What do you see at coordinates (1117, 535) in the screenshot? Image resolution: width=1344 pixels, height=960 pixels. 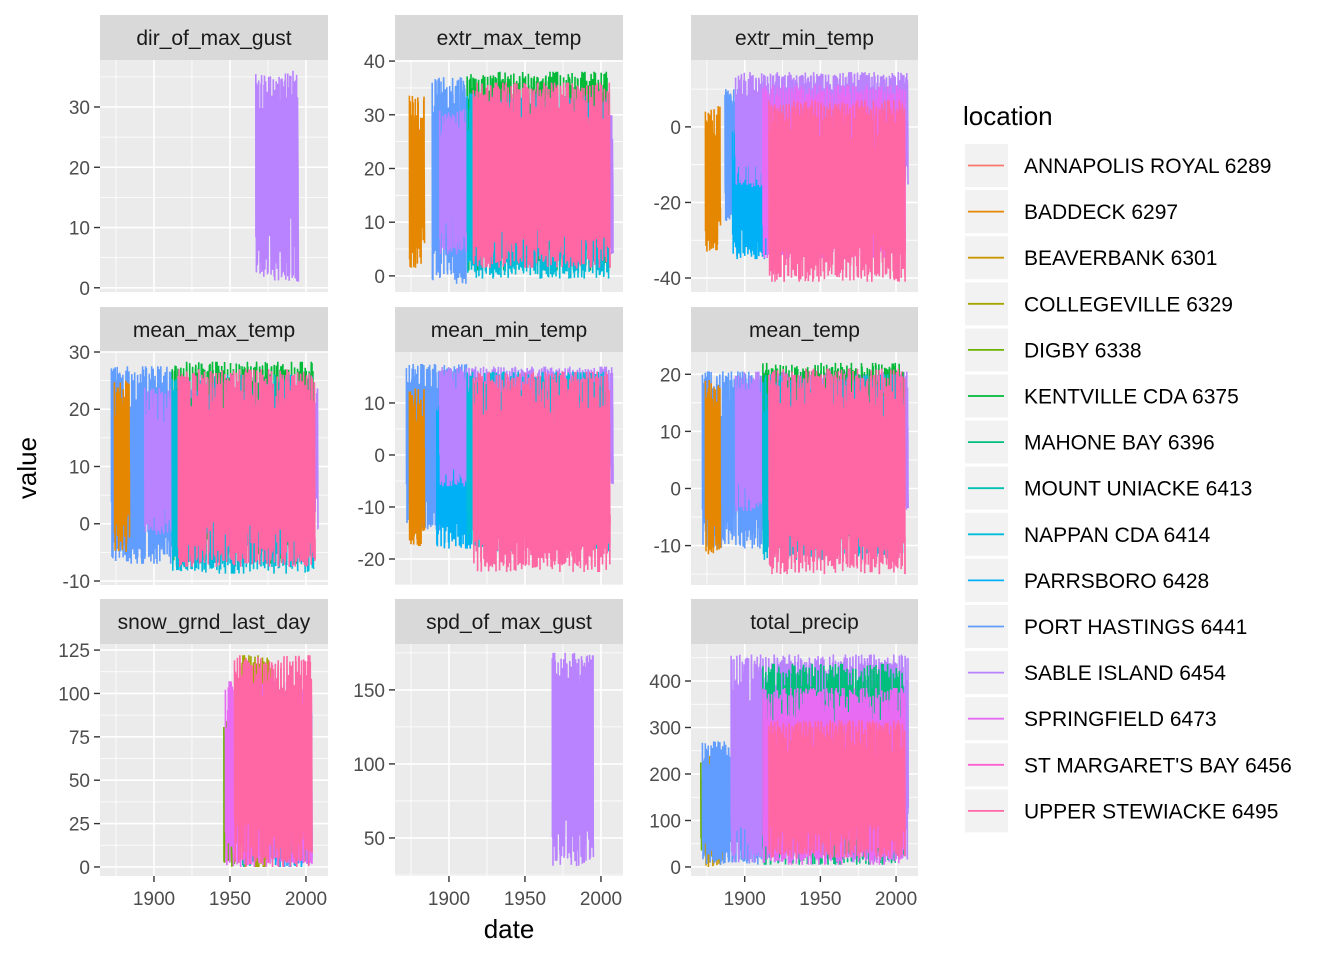 I see `legend-label: NAPPAN CDA 6414` at bounding box center [1117, 535].